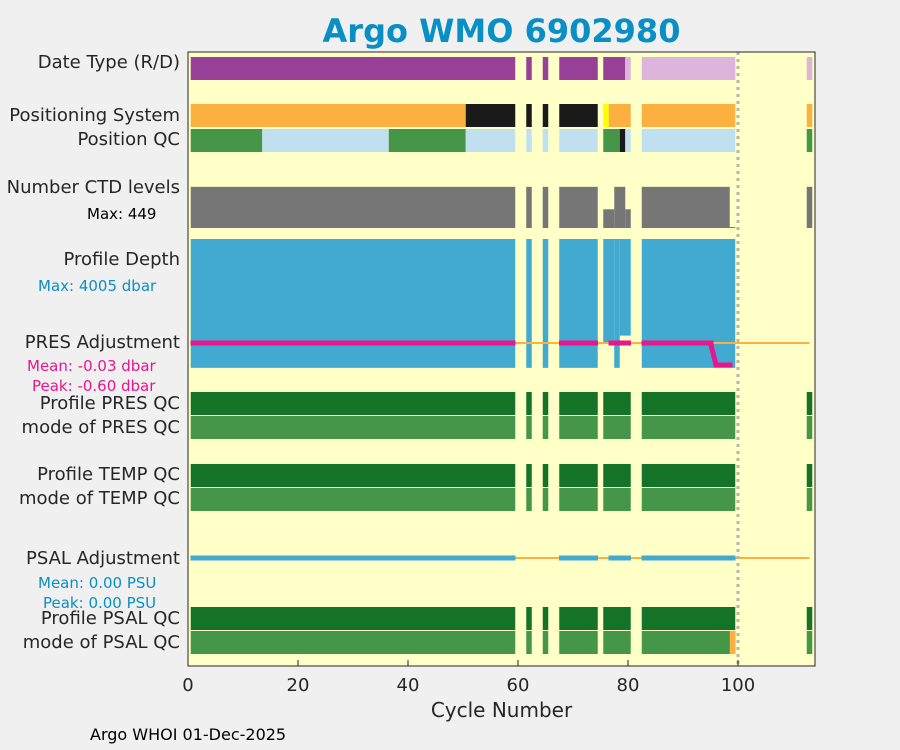 Image resolution: width=900 pixels, height=750 pixels. I want to click on label-positioning-system: Positioning System, so click(94, 115).